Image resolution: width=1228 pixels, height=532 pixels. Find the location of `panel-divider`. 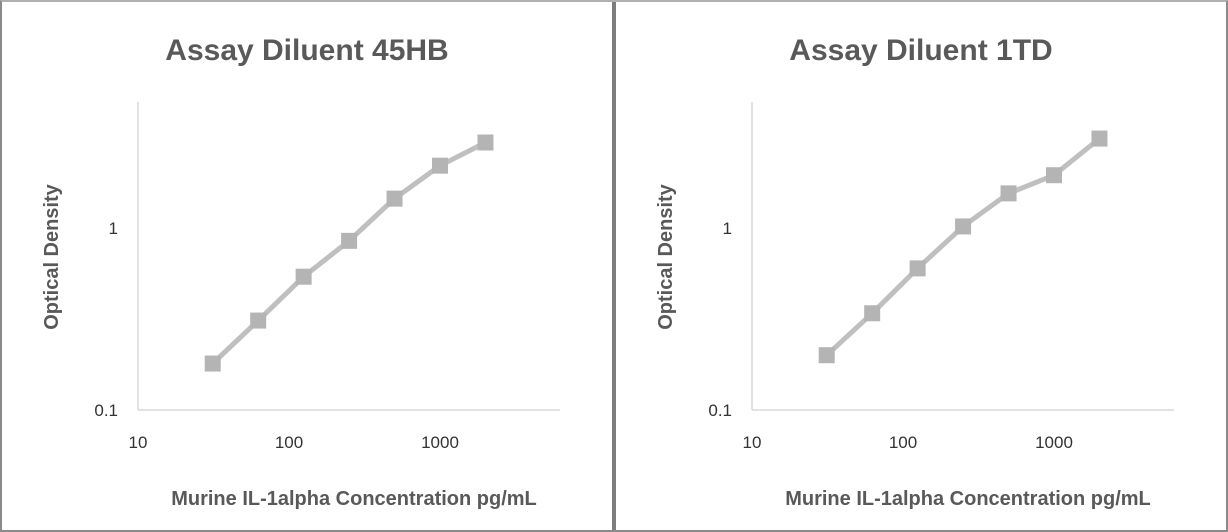

panel-divider is located at coordinates (614, 266).